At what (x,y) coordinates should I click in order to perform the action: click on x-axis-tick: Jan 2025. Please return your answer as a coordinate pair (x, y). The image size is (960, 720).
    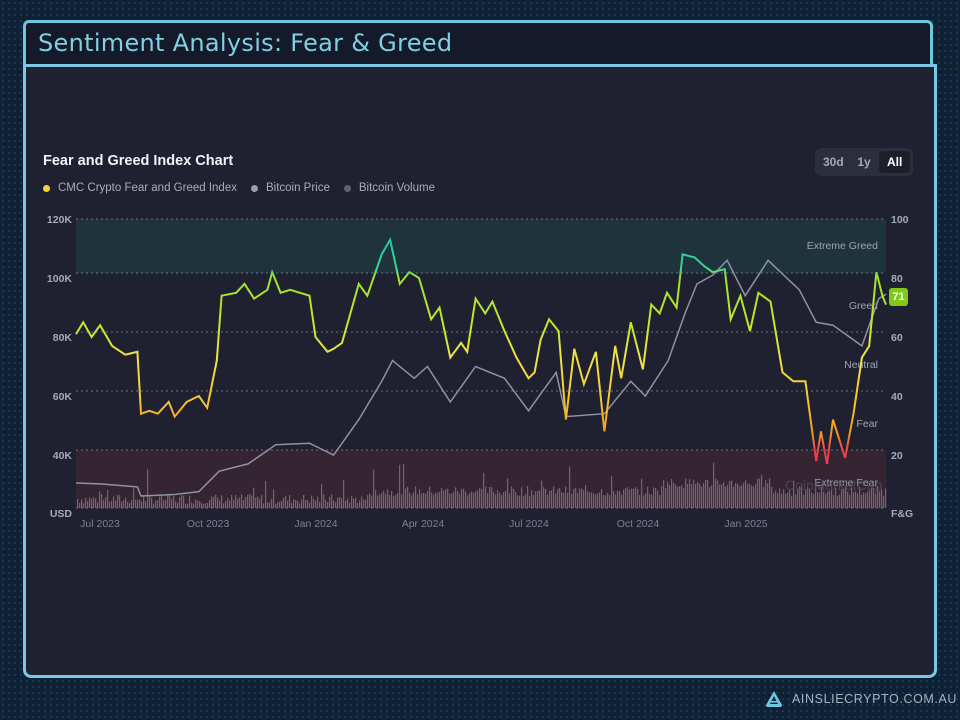
    Looking at the image, I should click on (745, 524).